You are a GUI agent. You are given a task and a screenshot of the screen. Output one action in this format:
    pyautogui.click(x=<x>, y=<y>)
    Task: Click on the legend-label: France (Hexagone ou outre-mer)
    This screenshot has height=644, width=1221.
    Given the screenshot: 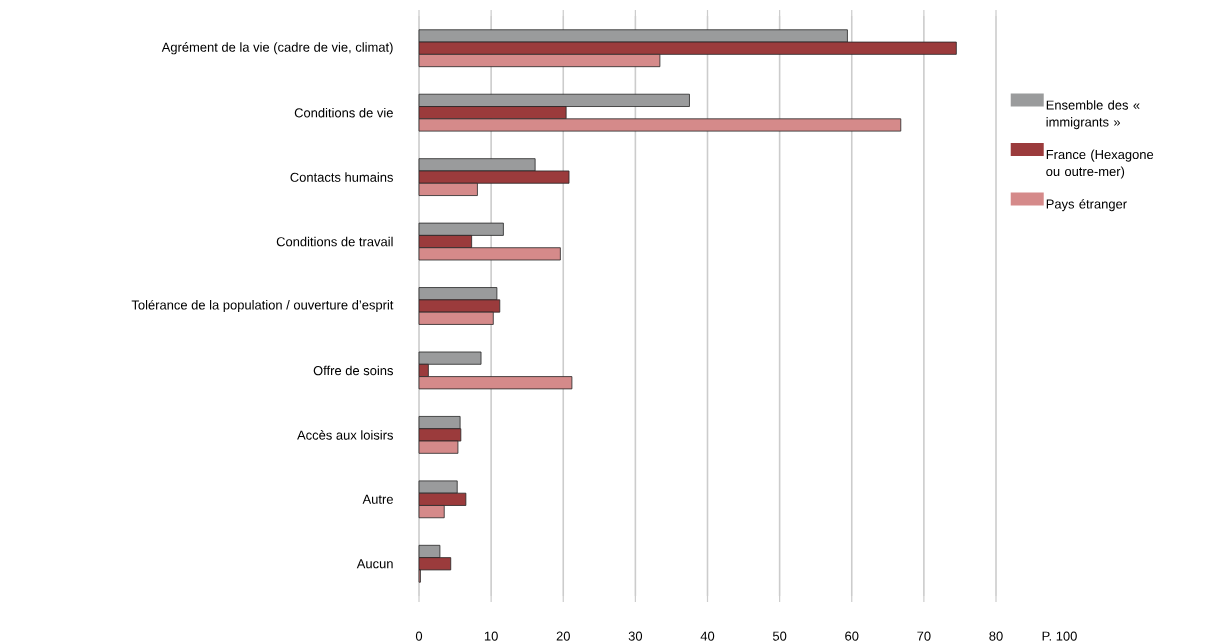 What is the action you would take?
    pyautogui.click(x=1100, y=164)
    